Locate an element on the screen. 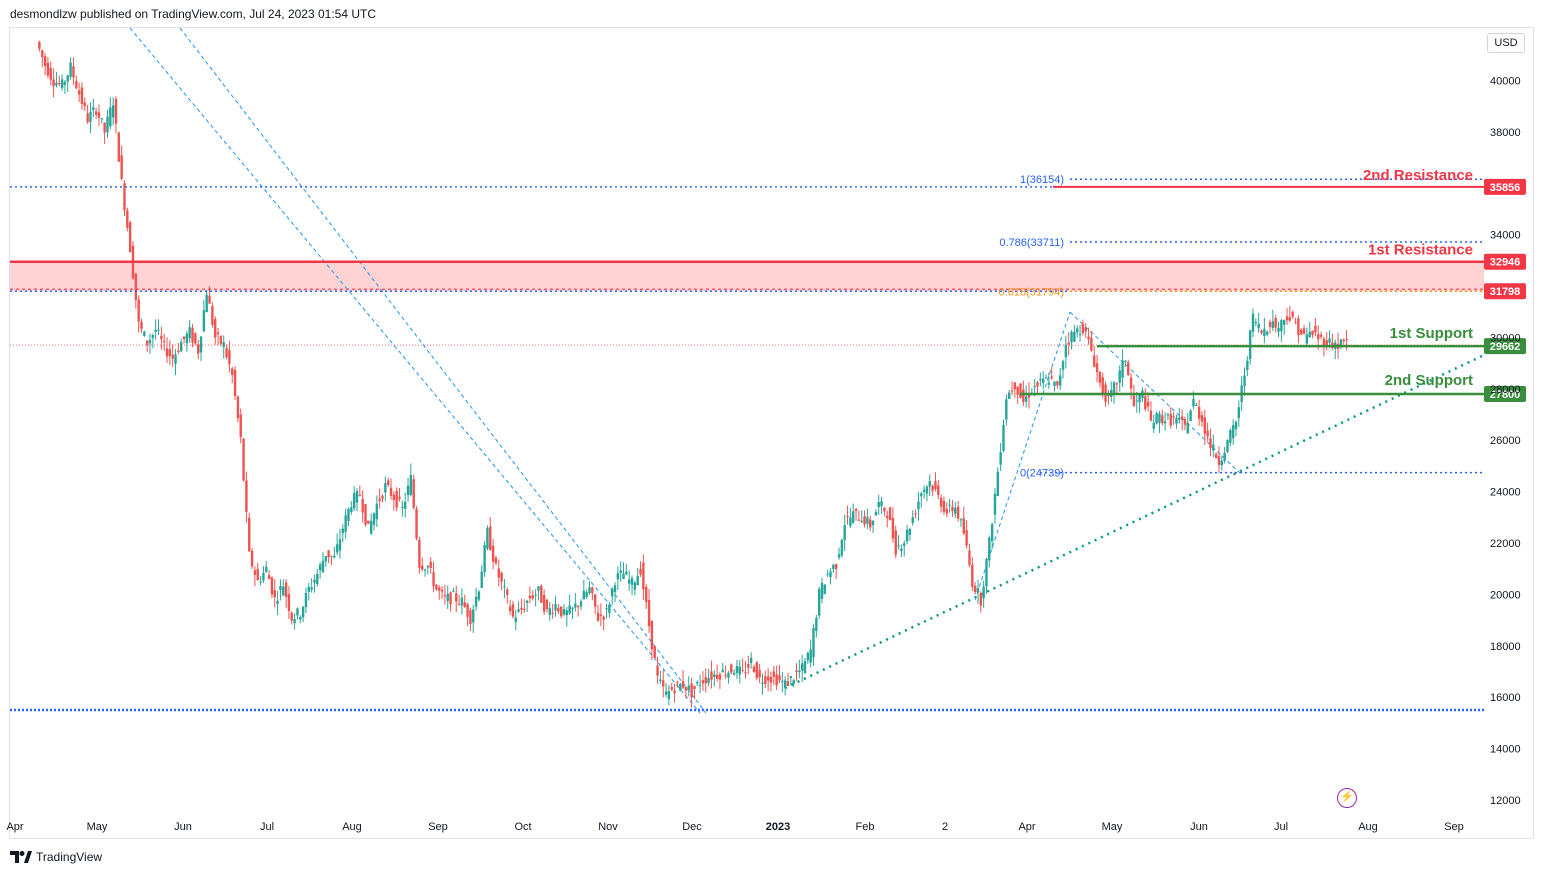 Image resolution: width=1544 pixels, height=875 pixels. fib-level-label: 0.618(31794) is located at coordinates (1031, 292).